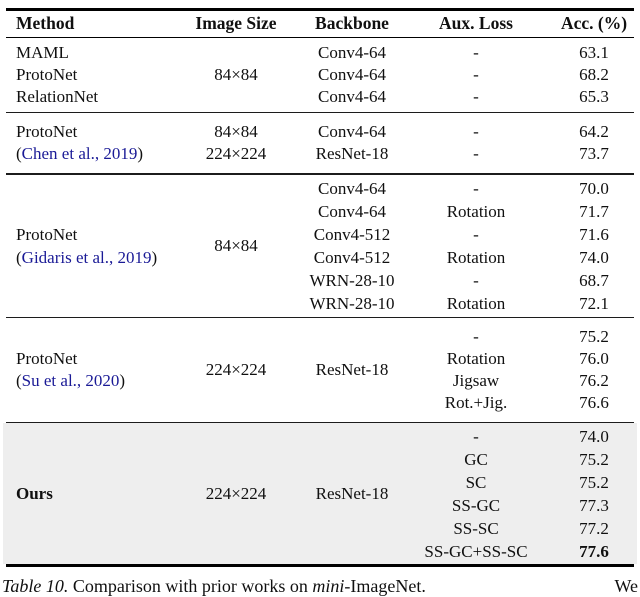 This screenshot has height=597, width=640. Describe the element at coordinates (476, 505) in the screenshot. I see `aux-loss-value: SS-GC` at that location.